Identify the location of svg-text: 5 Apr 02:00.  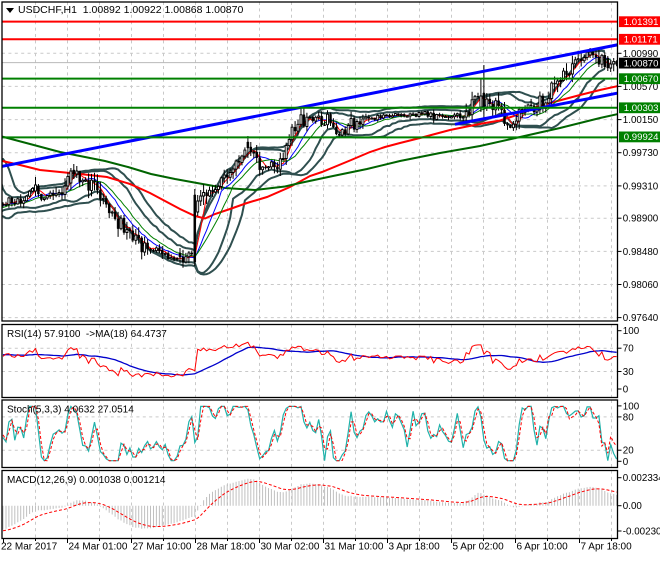
(479, 547).